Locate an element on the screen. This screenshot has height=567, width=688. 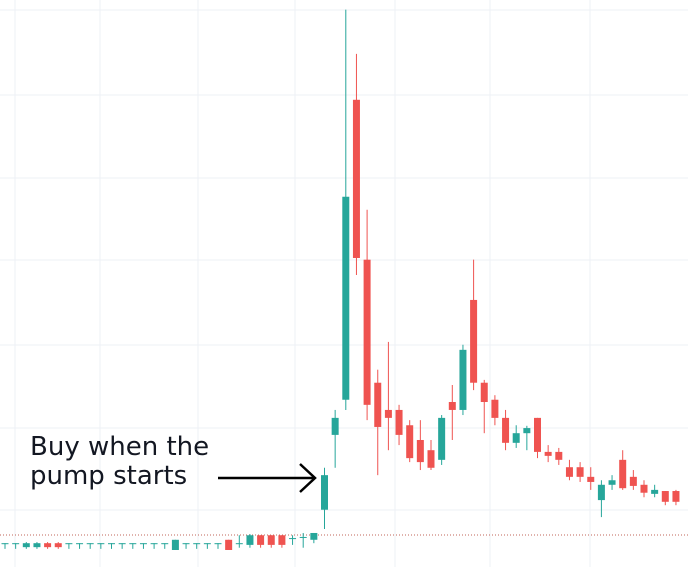
annotation-line: Buy when the is located at coordinates (119, 447).